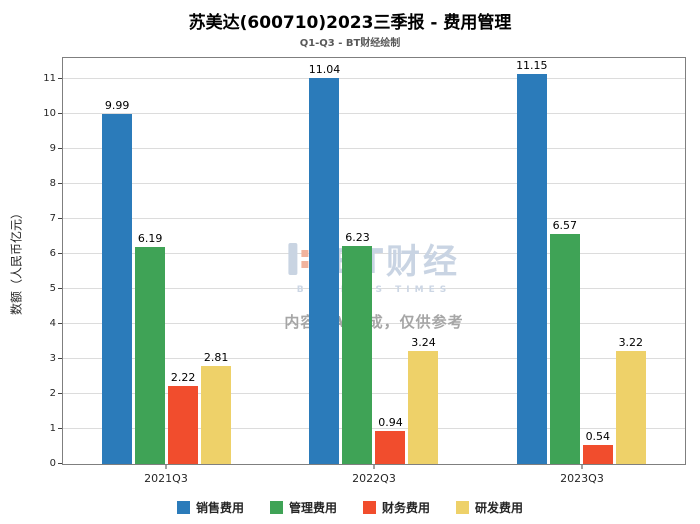 Image resolution: width=700 pixels, height=524 pixels. I want to click on bar-value-label: 2.81, so click(216, 357).